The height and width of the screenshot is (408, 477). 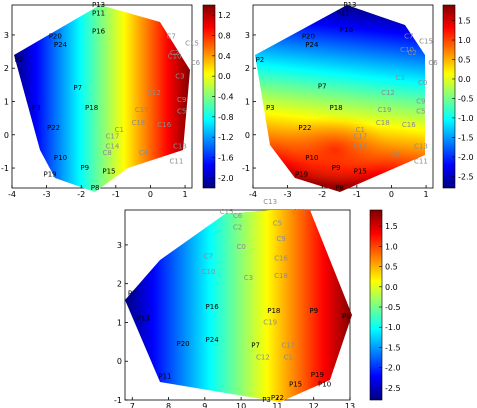 I want to click on point-label-c0: C0, so click(x=240, y=247).